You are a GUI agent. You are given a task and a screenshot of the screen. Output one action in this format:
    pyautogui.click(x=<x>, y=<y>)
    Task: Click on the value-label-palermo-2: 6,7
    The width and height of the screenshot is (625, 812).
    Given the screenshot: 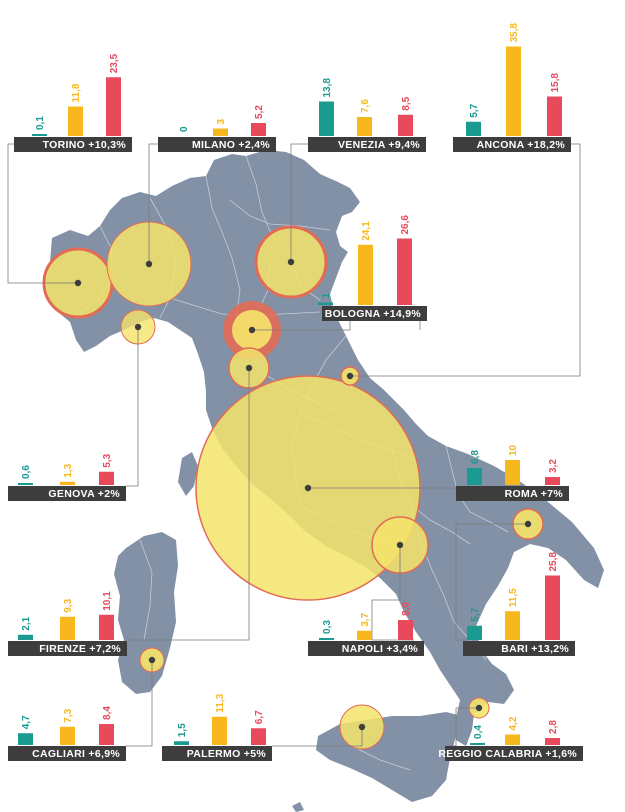 What is the action you would take?
    pyautogui.click(x=259, y=717)
    